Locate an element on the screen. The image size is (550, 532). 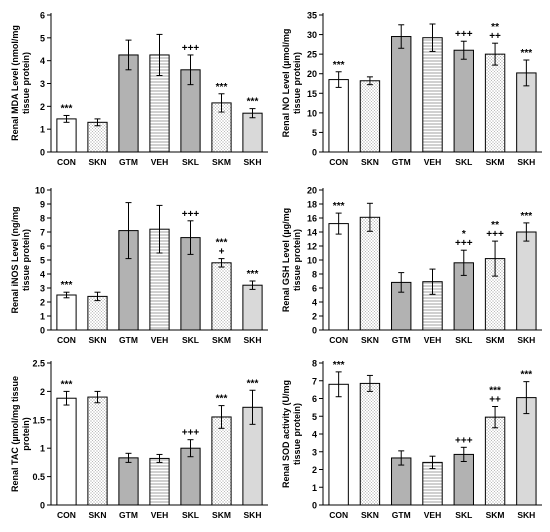
y-tick-label: 12 is located at coordinates (312, 247).